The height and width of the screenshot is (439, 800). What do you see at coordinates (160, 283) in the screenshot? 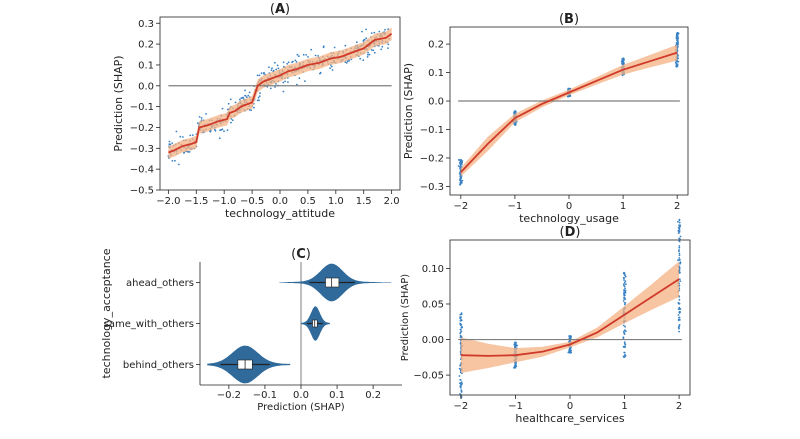
I see `panel-c-category-label: ahead_others` at bounding box center [160, 283].